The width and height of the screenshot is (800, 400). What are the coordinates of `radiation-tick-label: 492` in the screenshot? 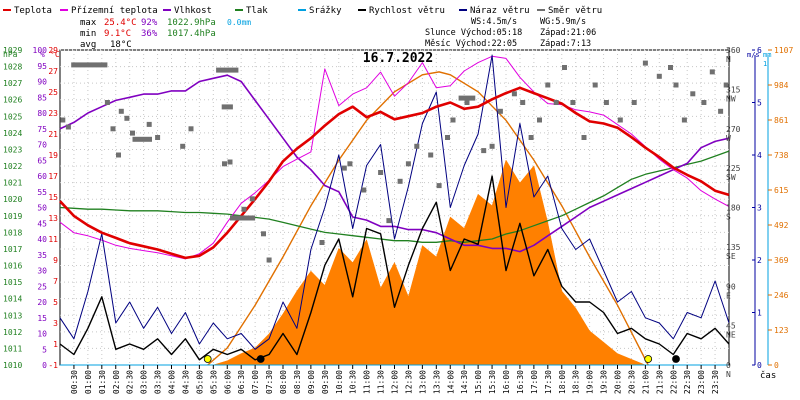 It's located at (781, 225).